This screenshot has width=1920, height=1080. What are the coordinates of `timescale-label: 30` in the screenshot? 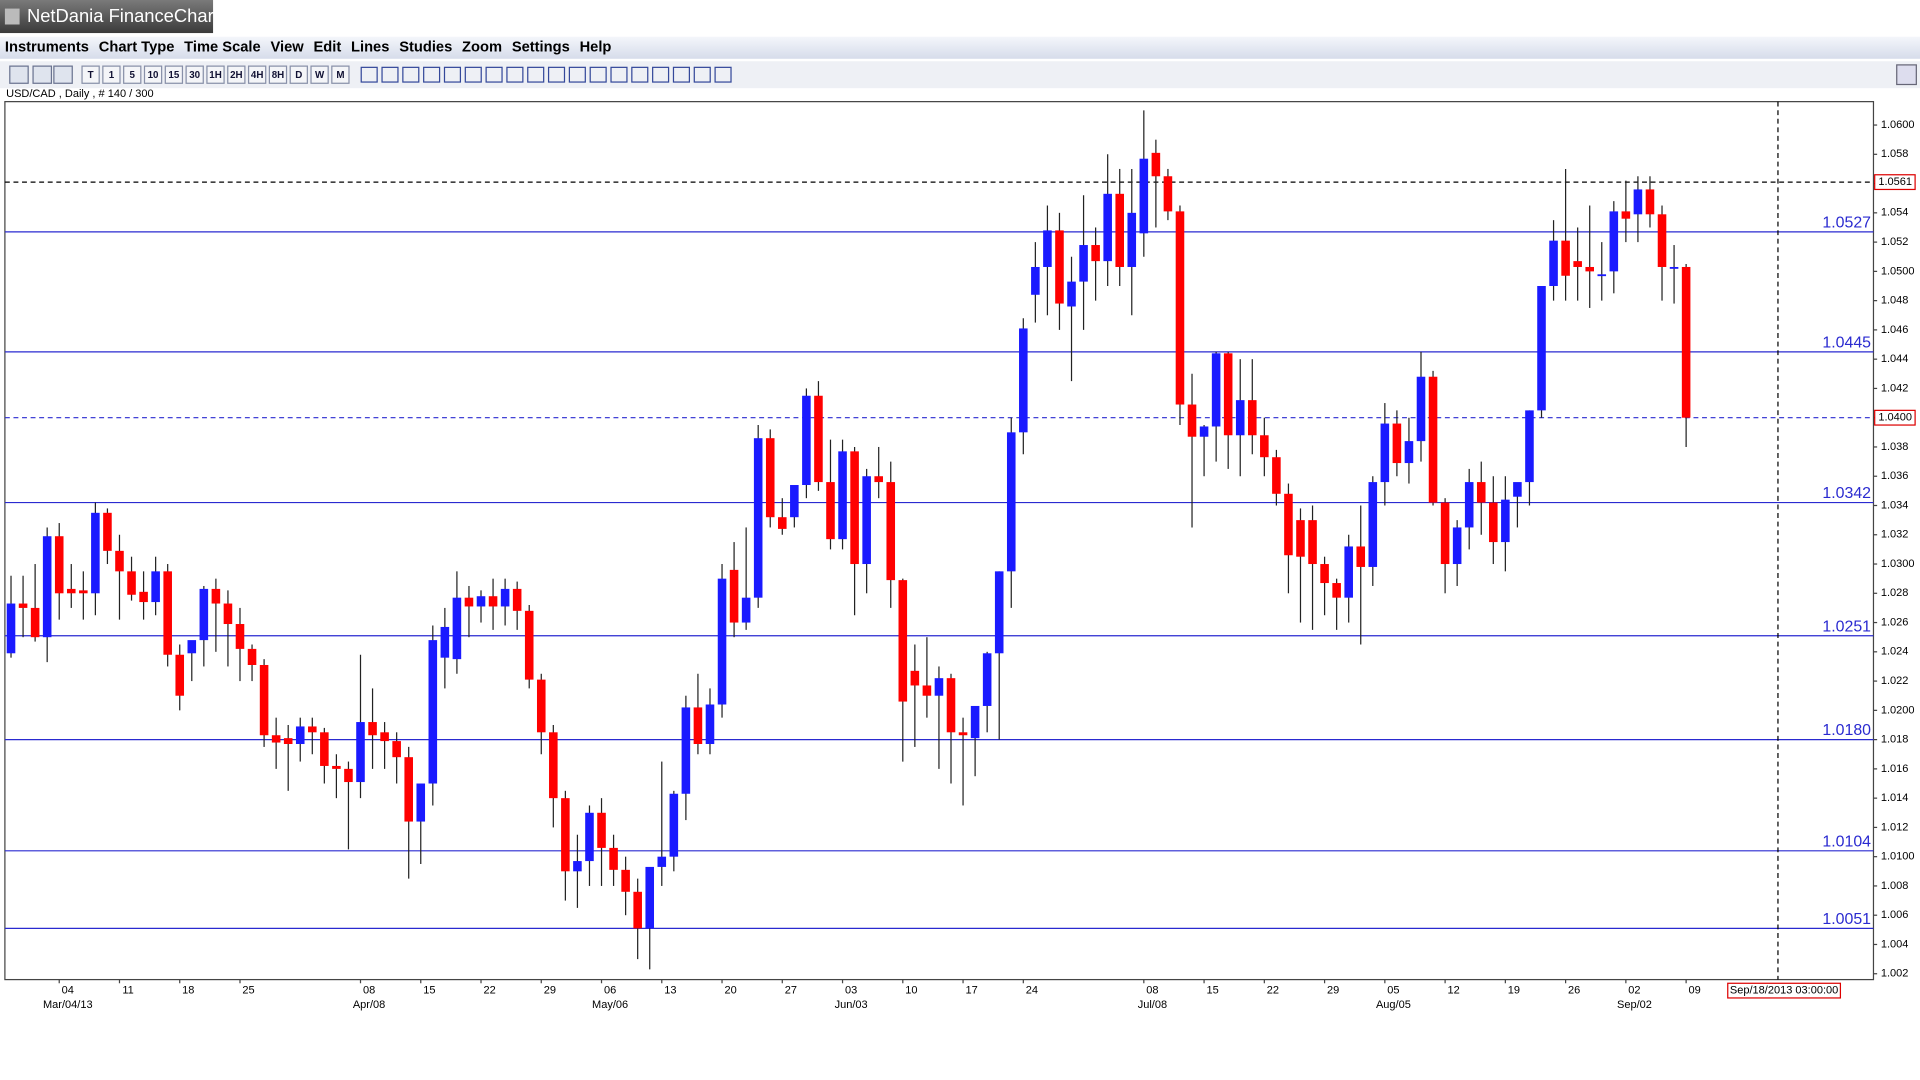 It's located at (194, 75).